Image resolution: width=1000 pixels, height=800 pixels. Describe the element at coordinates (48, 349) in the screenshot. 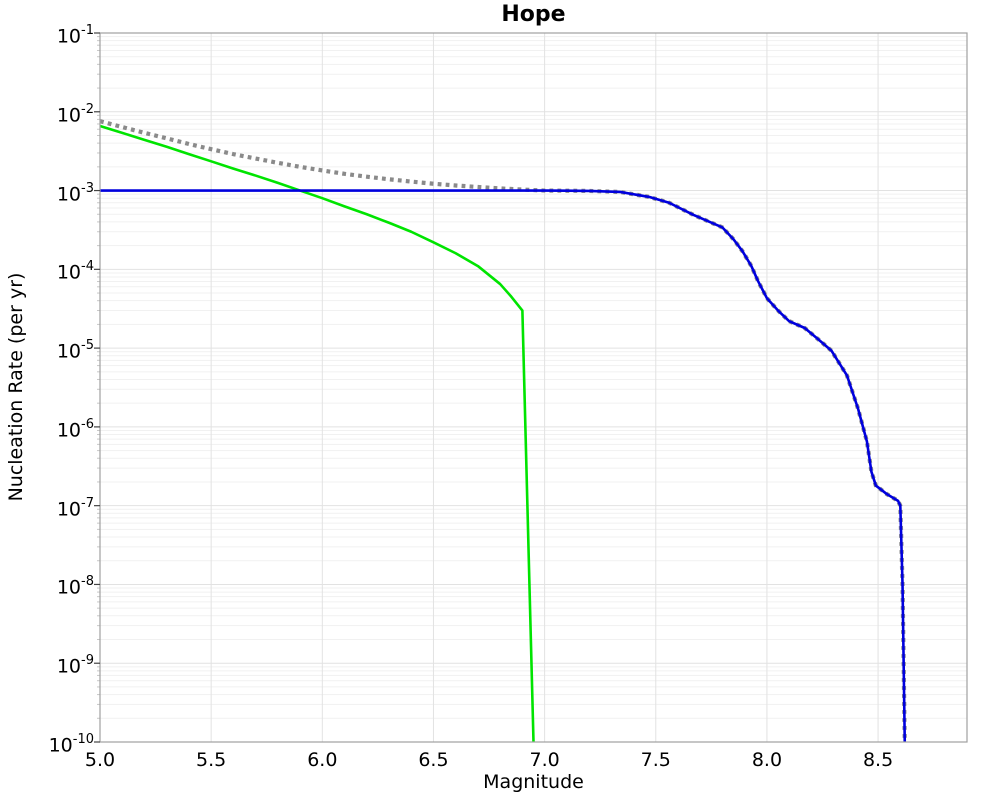

I see `y-tick-label: 10-5` at that location.